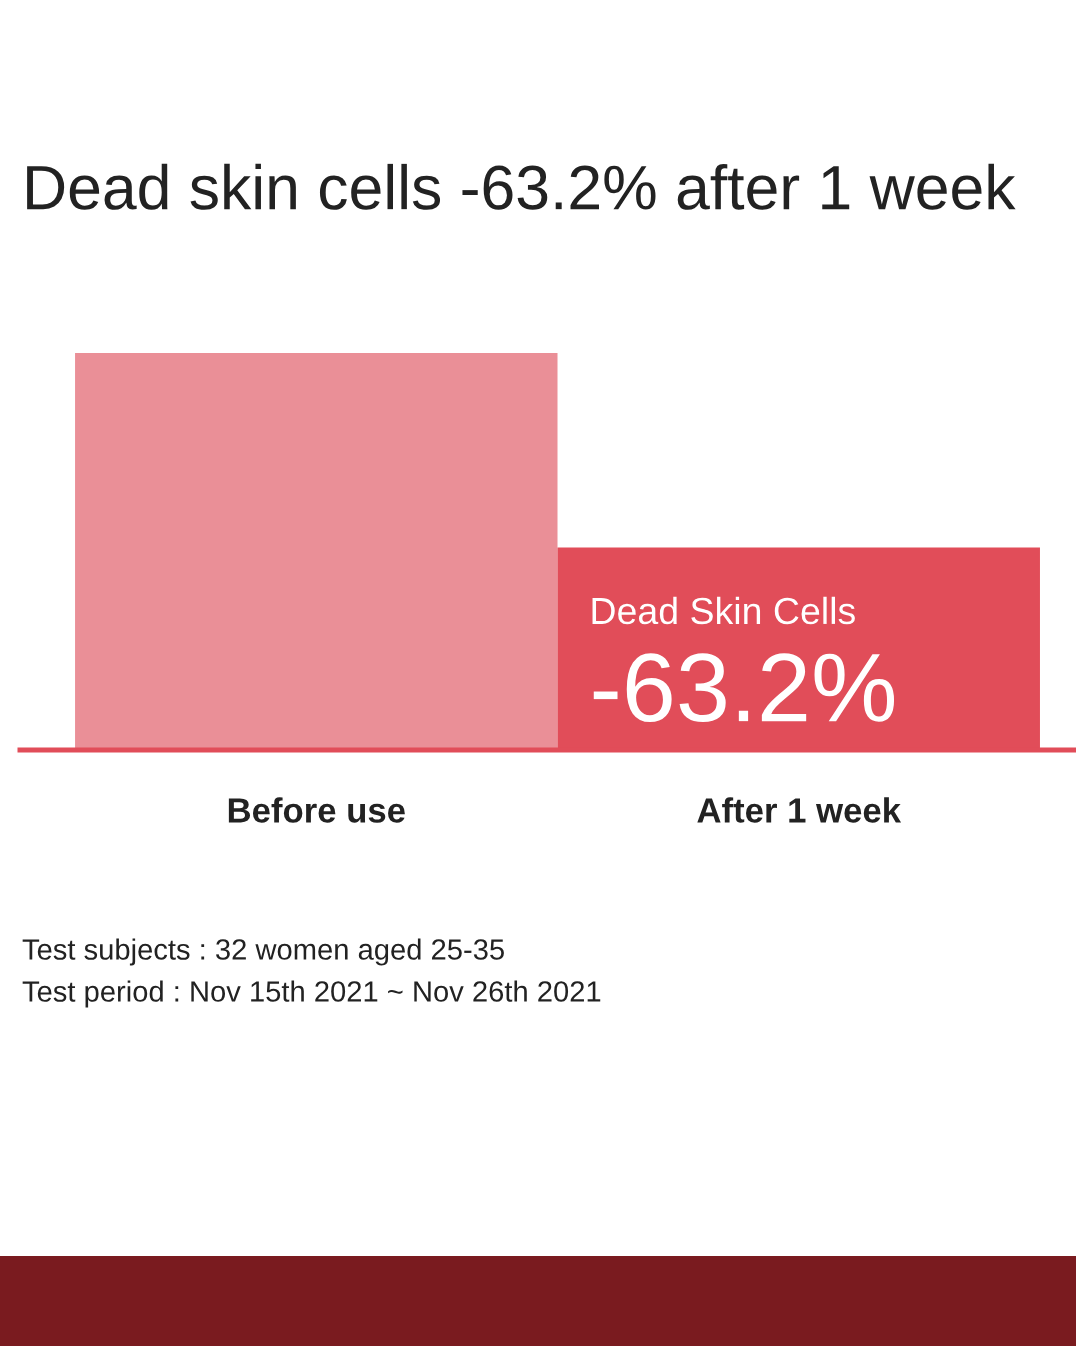 Image resolution: width=1076 pixels, height=1346 pixels. Describe the element at coordinates (311, 994) in the screenshot. I see `text: Test period : Nov 15th 2021 ~ Nov 26th 2021` at that location.